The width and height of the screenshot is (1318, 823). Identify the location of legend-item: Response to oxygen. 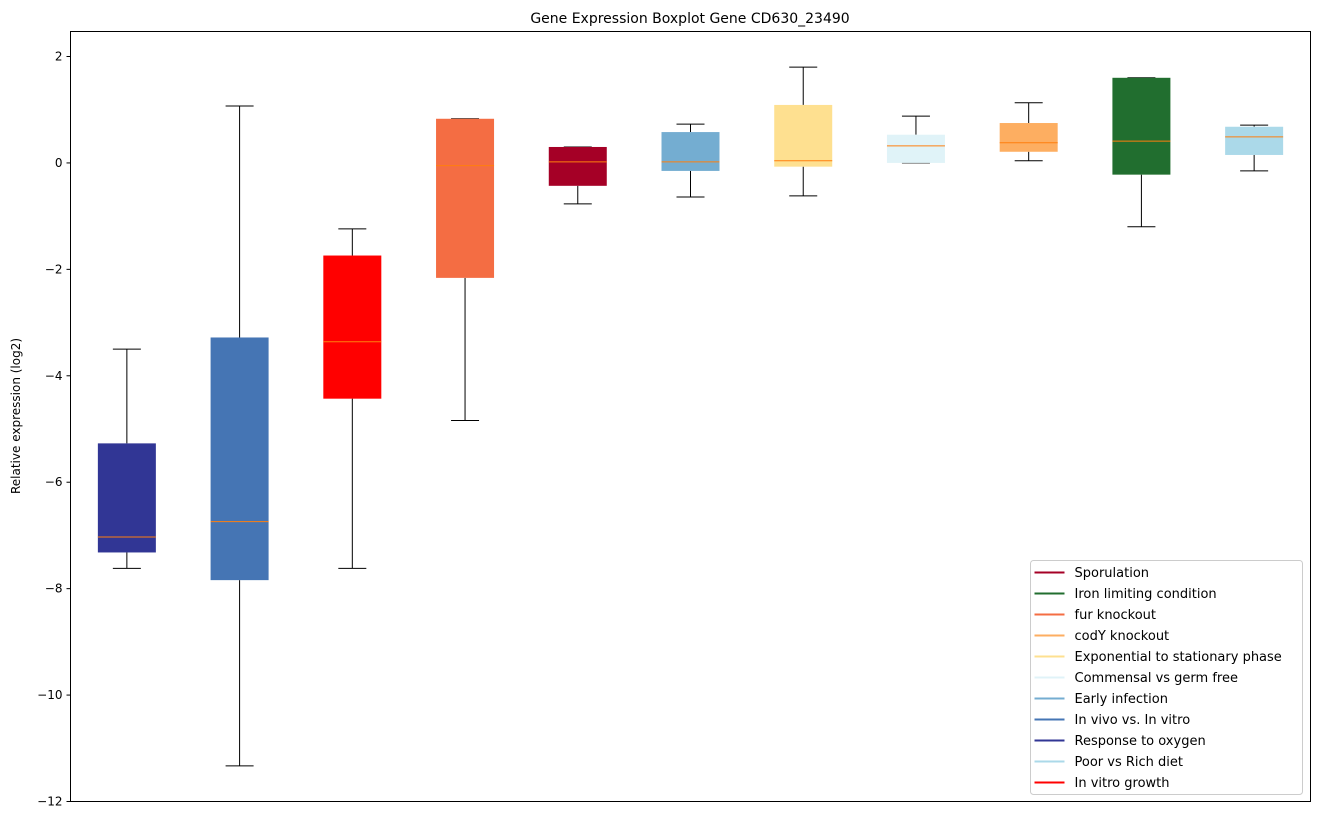
(1120, 741).